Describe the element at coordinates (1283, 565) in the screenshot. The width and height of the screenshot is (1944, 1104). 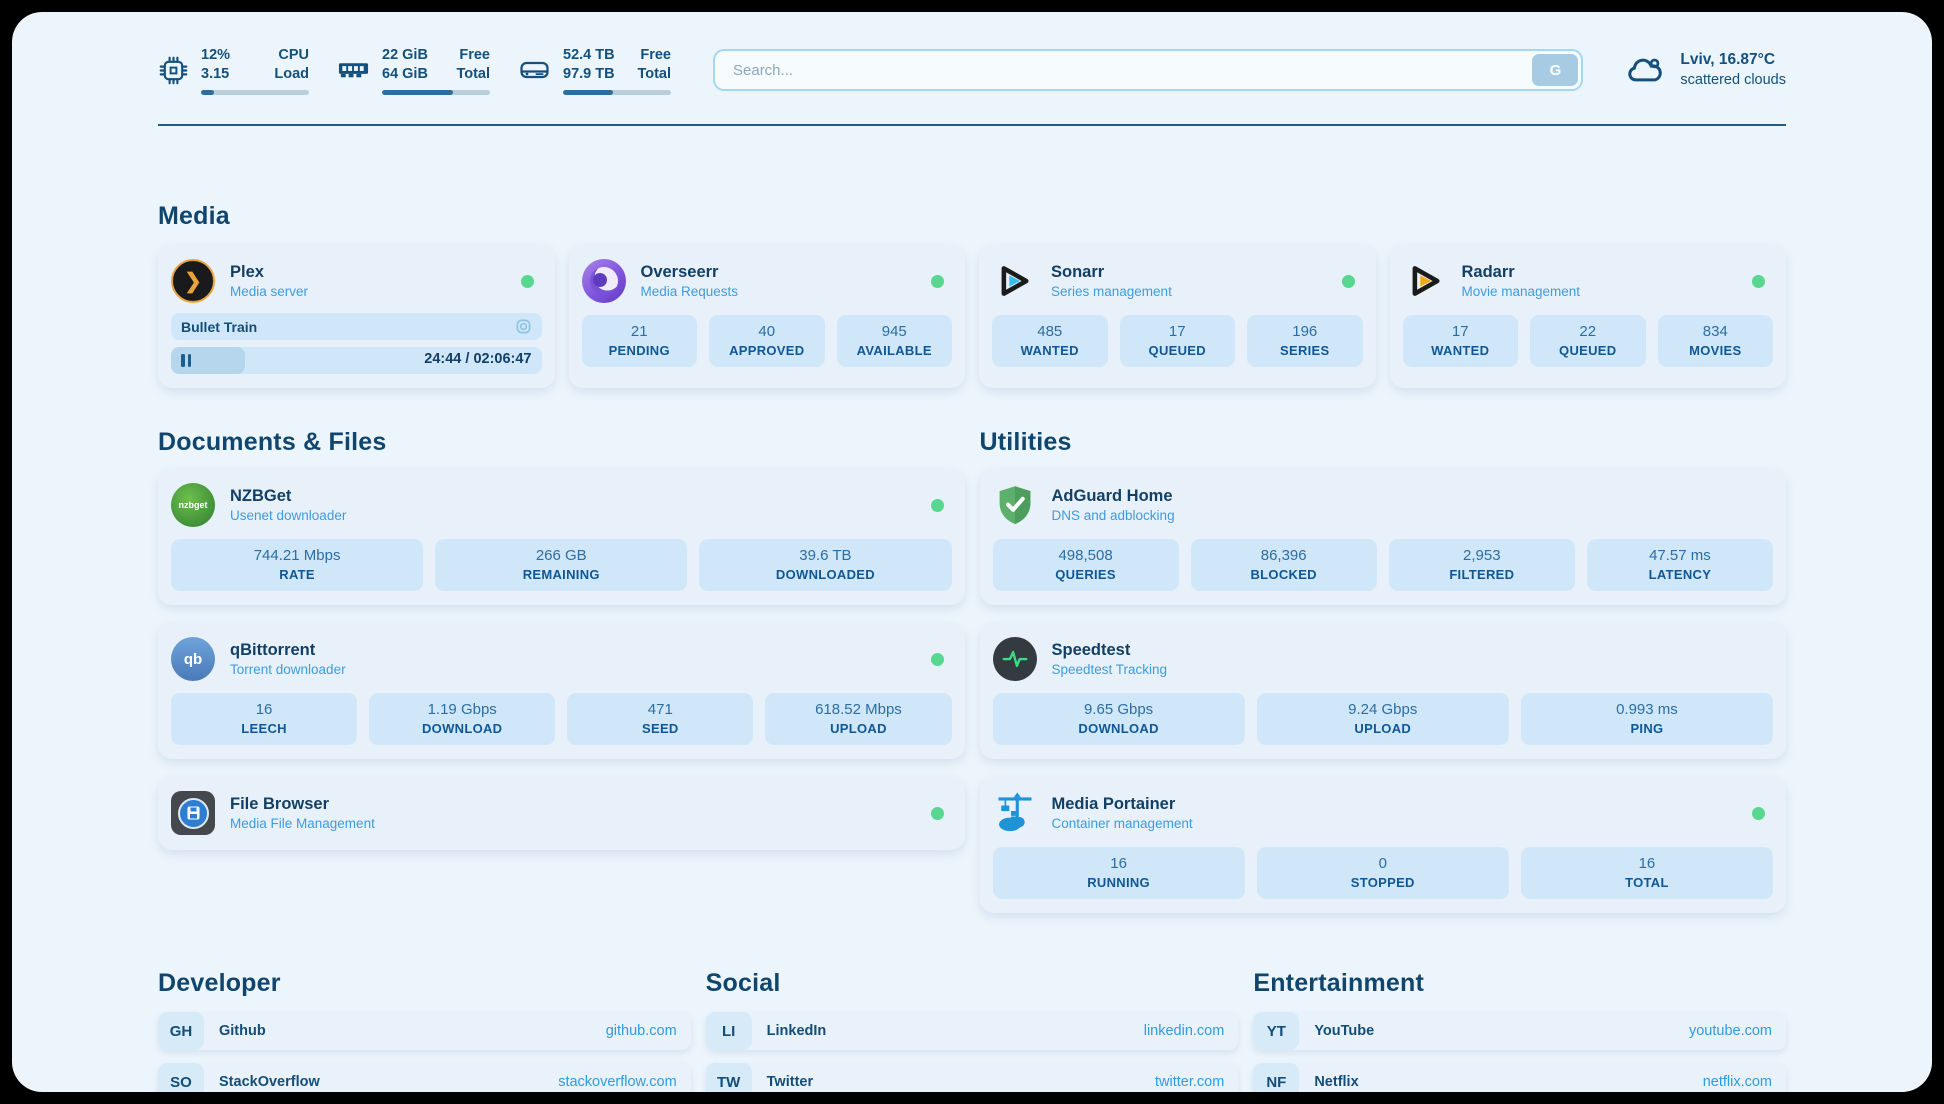
I see `stat-pill: 86,396 BLOCKED` at that location.